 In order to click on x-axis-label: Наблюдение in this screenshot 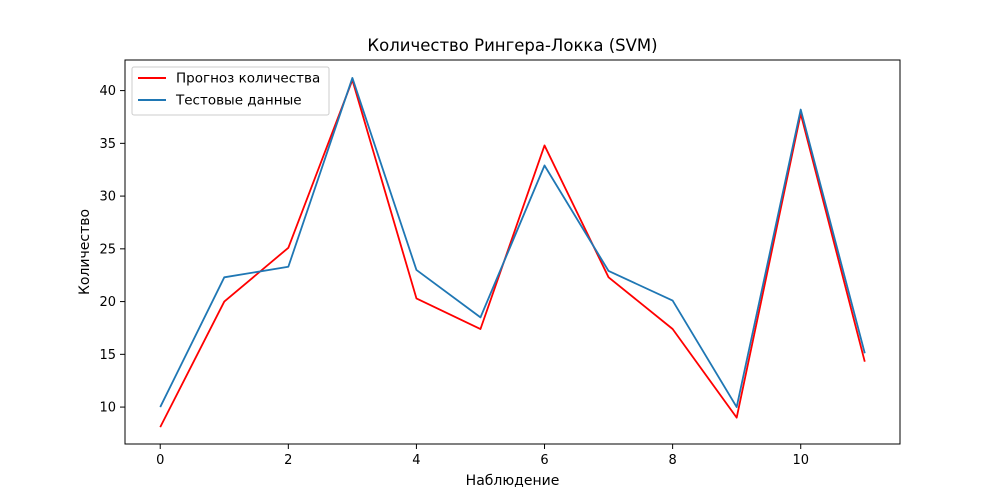, I will do `click(513, 481)`.